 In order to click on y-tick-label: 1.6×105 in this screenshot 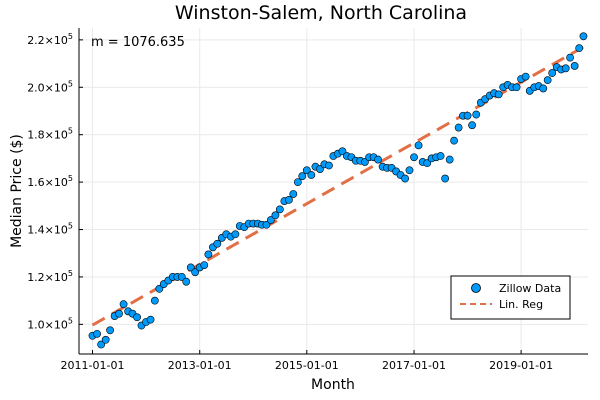, I will do `click(50, 181)`.